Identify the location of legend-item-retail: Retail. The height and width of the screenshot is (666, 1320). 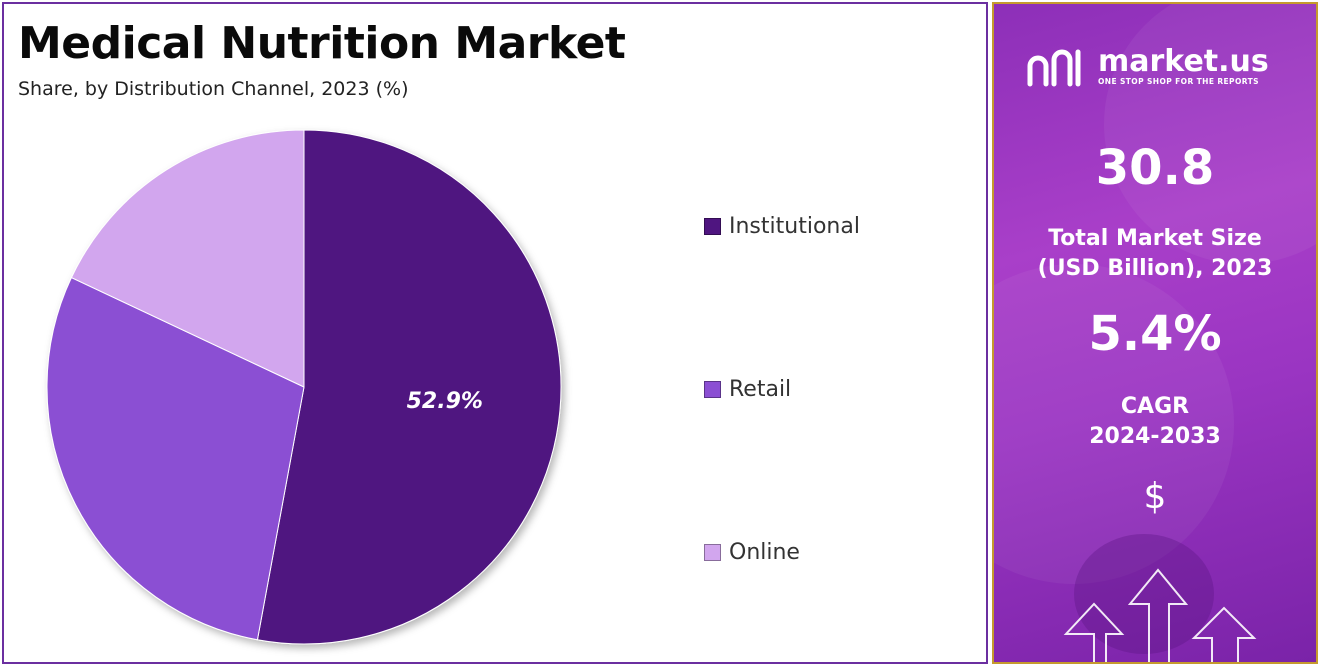
(747, 389).